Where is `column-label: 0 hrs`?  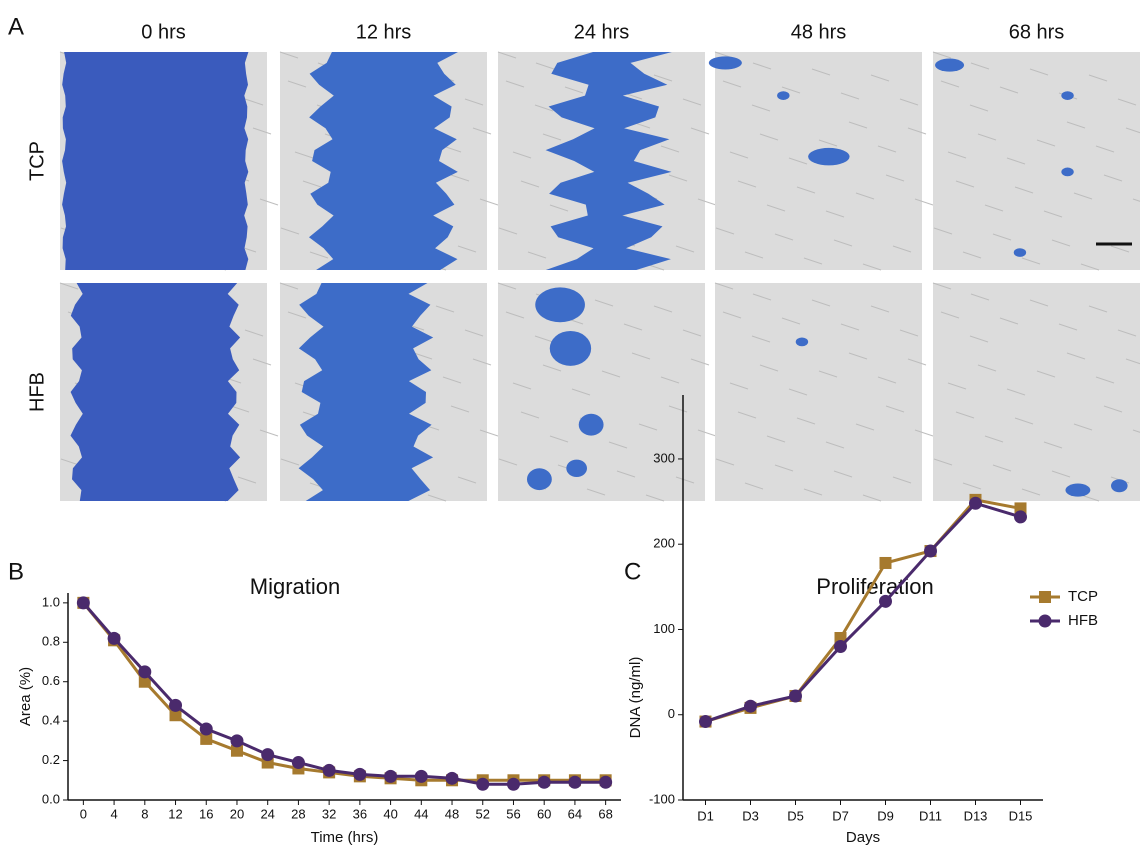
column-label: 0 hrs is located at coordinates (163, 32).